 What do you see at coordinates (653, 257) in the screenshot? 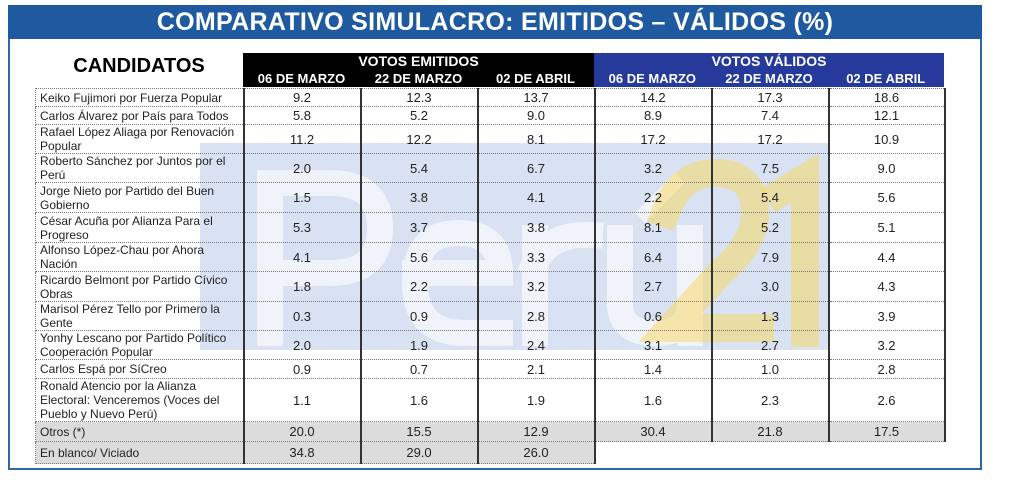
I see `validos-value: 6.4` at bounding box center [653, 257].